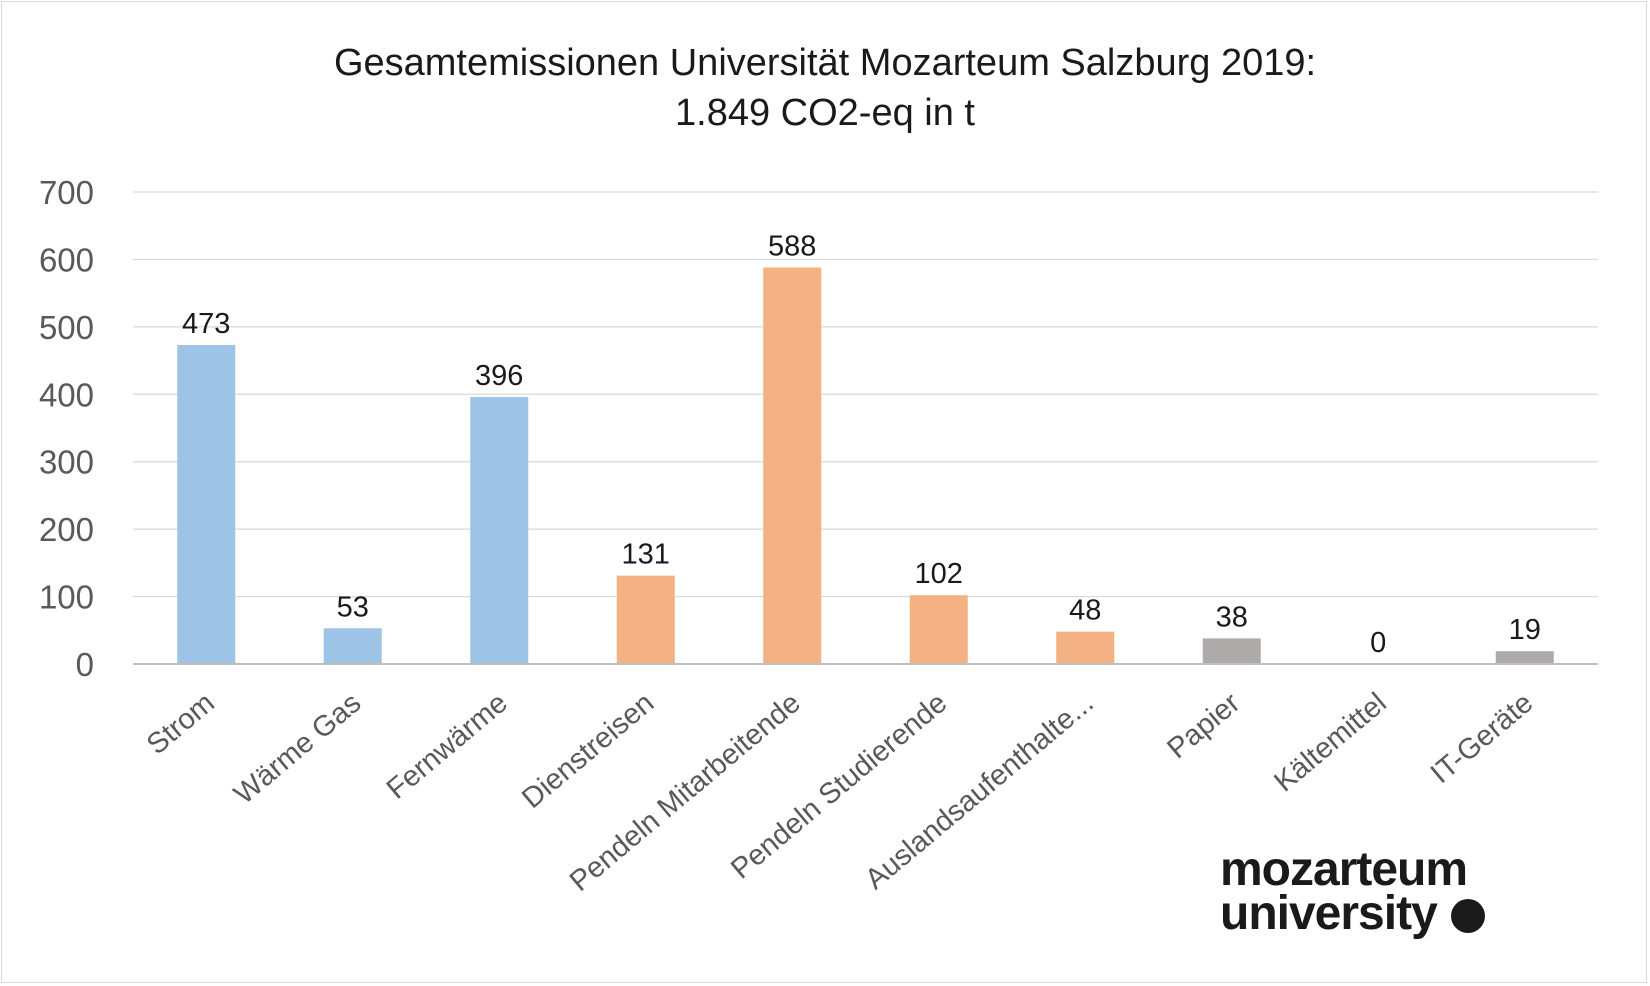 The image size is (1650, 986). I want to click on logo-line-1: mozarteum, so click(1344, 869).